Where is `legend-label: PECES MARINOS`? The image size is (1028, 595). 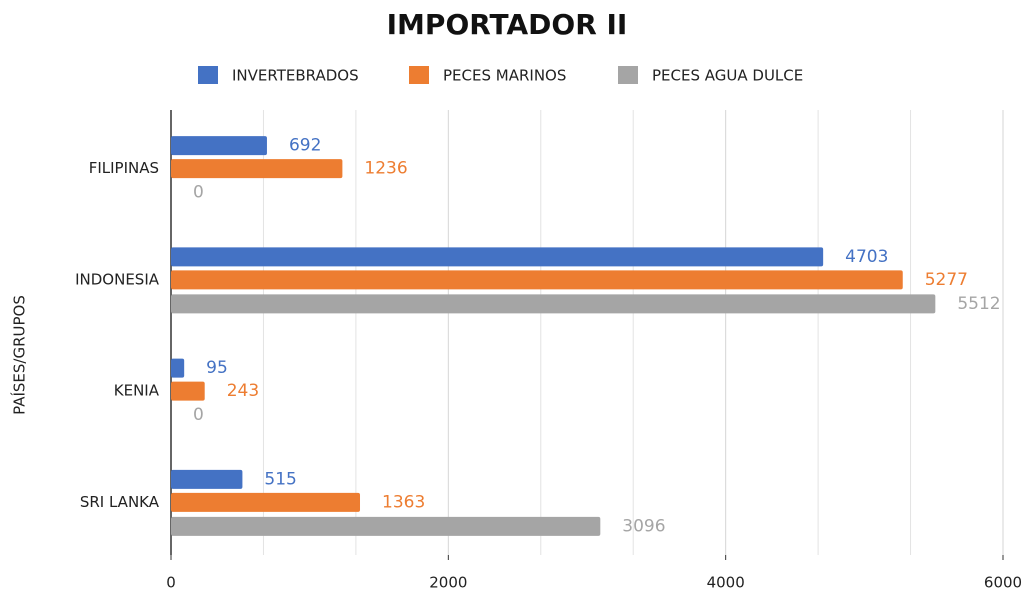 legend-label: PECES MARINOS is located at coordinates (504, 76).